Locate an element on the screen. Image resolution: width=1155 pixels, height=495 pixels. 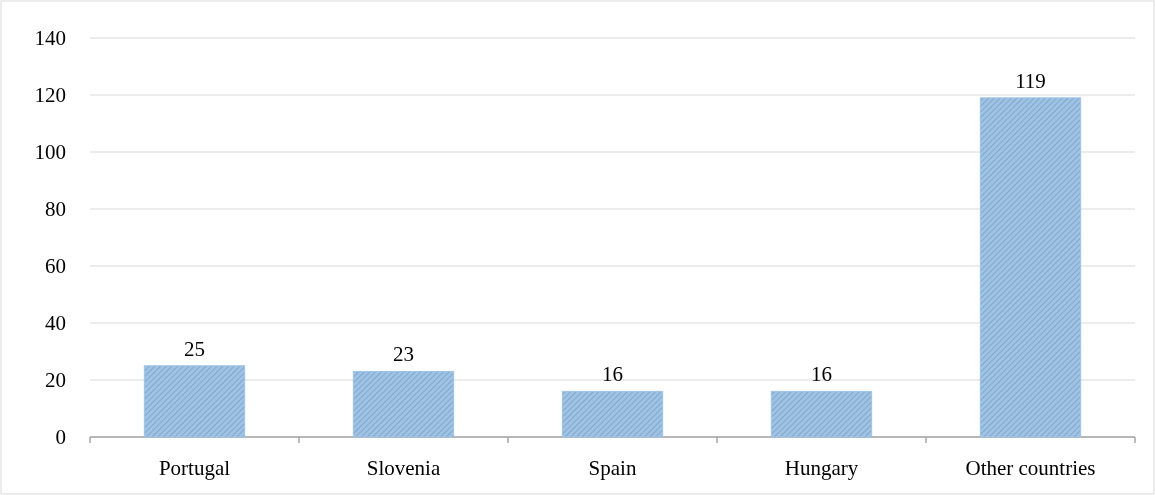
y-tick-label: 40 is located at coordinates (55, 323).